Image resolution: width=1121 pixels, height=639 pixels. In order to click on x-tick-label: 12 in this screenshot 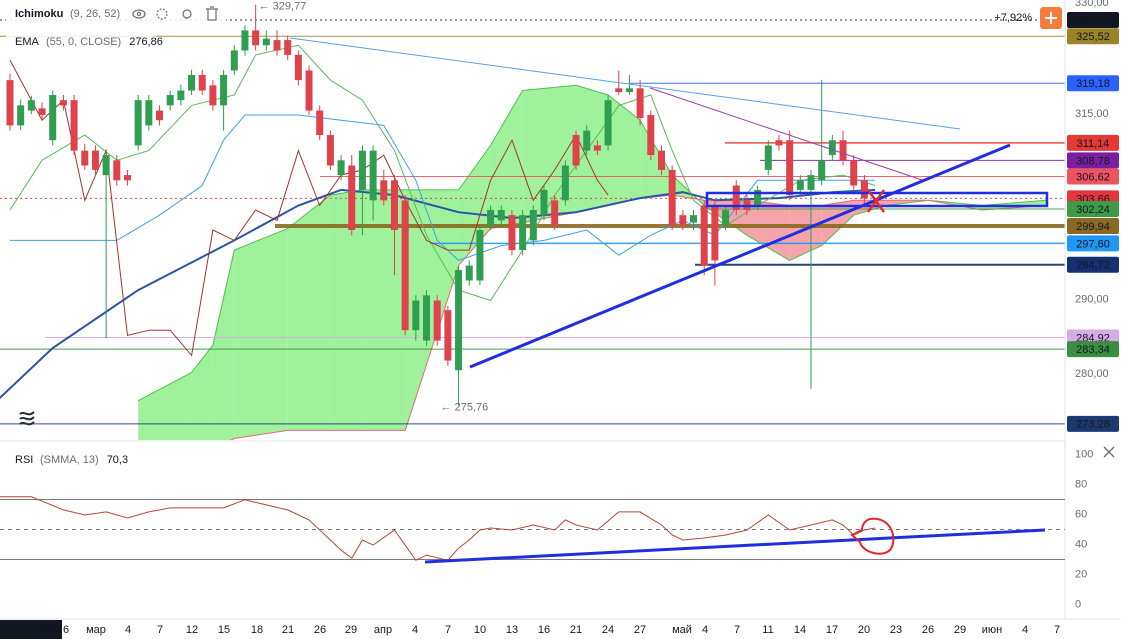, I will do `click(192, 630)`.